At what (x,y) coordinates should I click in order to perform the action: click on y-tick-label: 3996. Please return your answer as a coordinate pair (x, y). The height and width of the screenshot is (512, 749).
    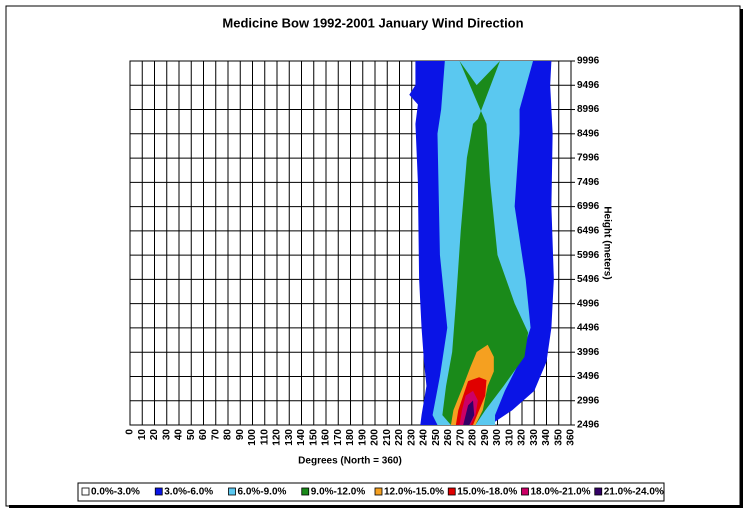
    Looking at the image, I should click on (588, 352).